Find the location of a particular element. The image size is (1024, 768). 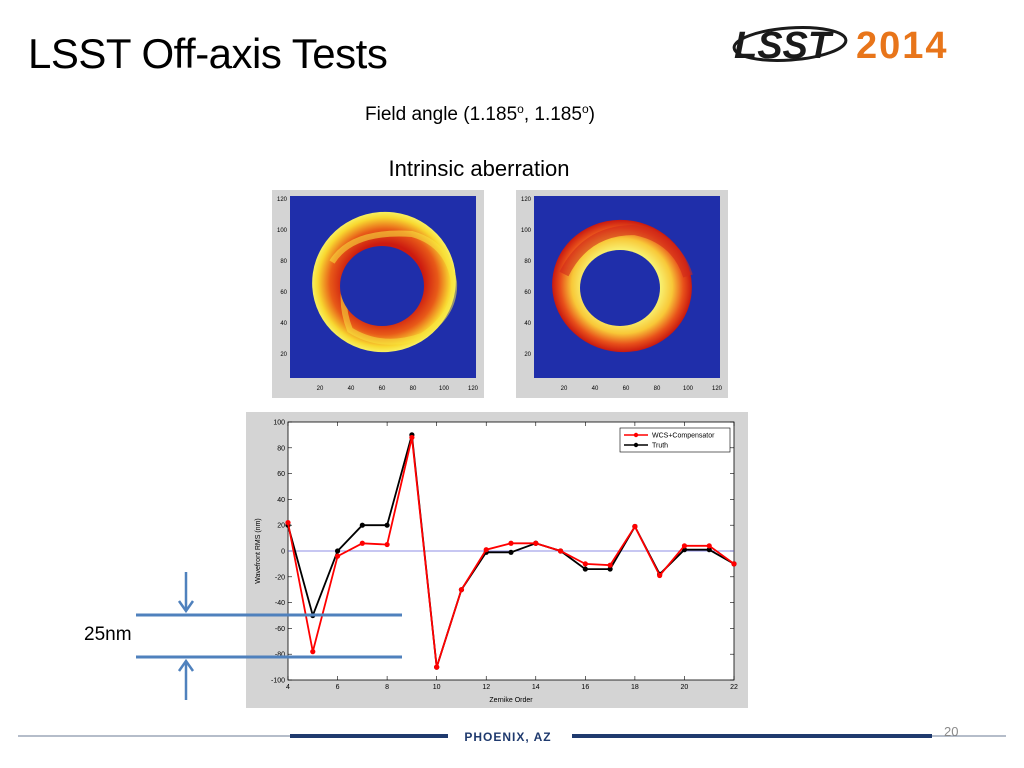

legend-box is located at coordinates (675, 440).